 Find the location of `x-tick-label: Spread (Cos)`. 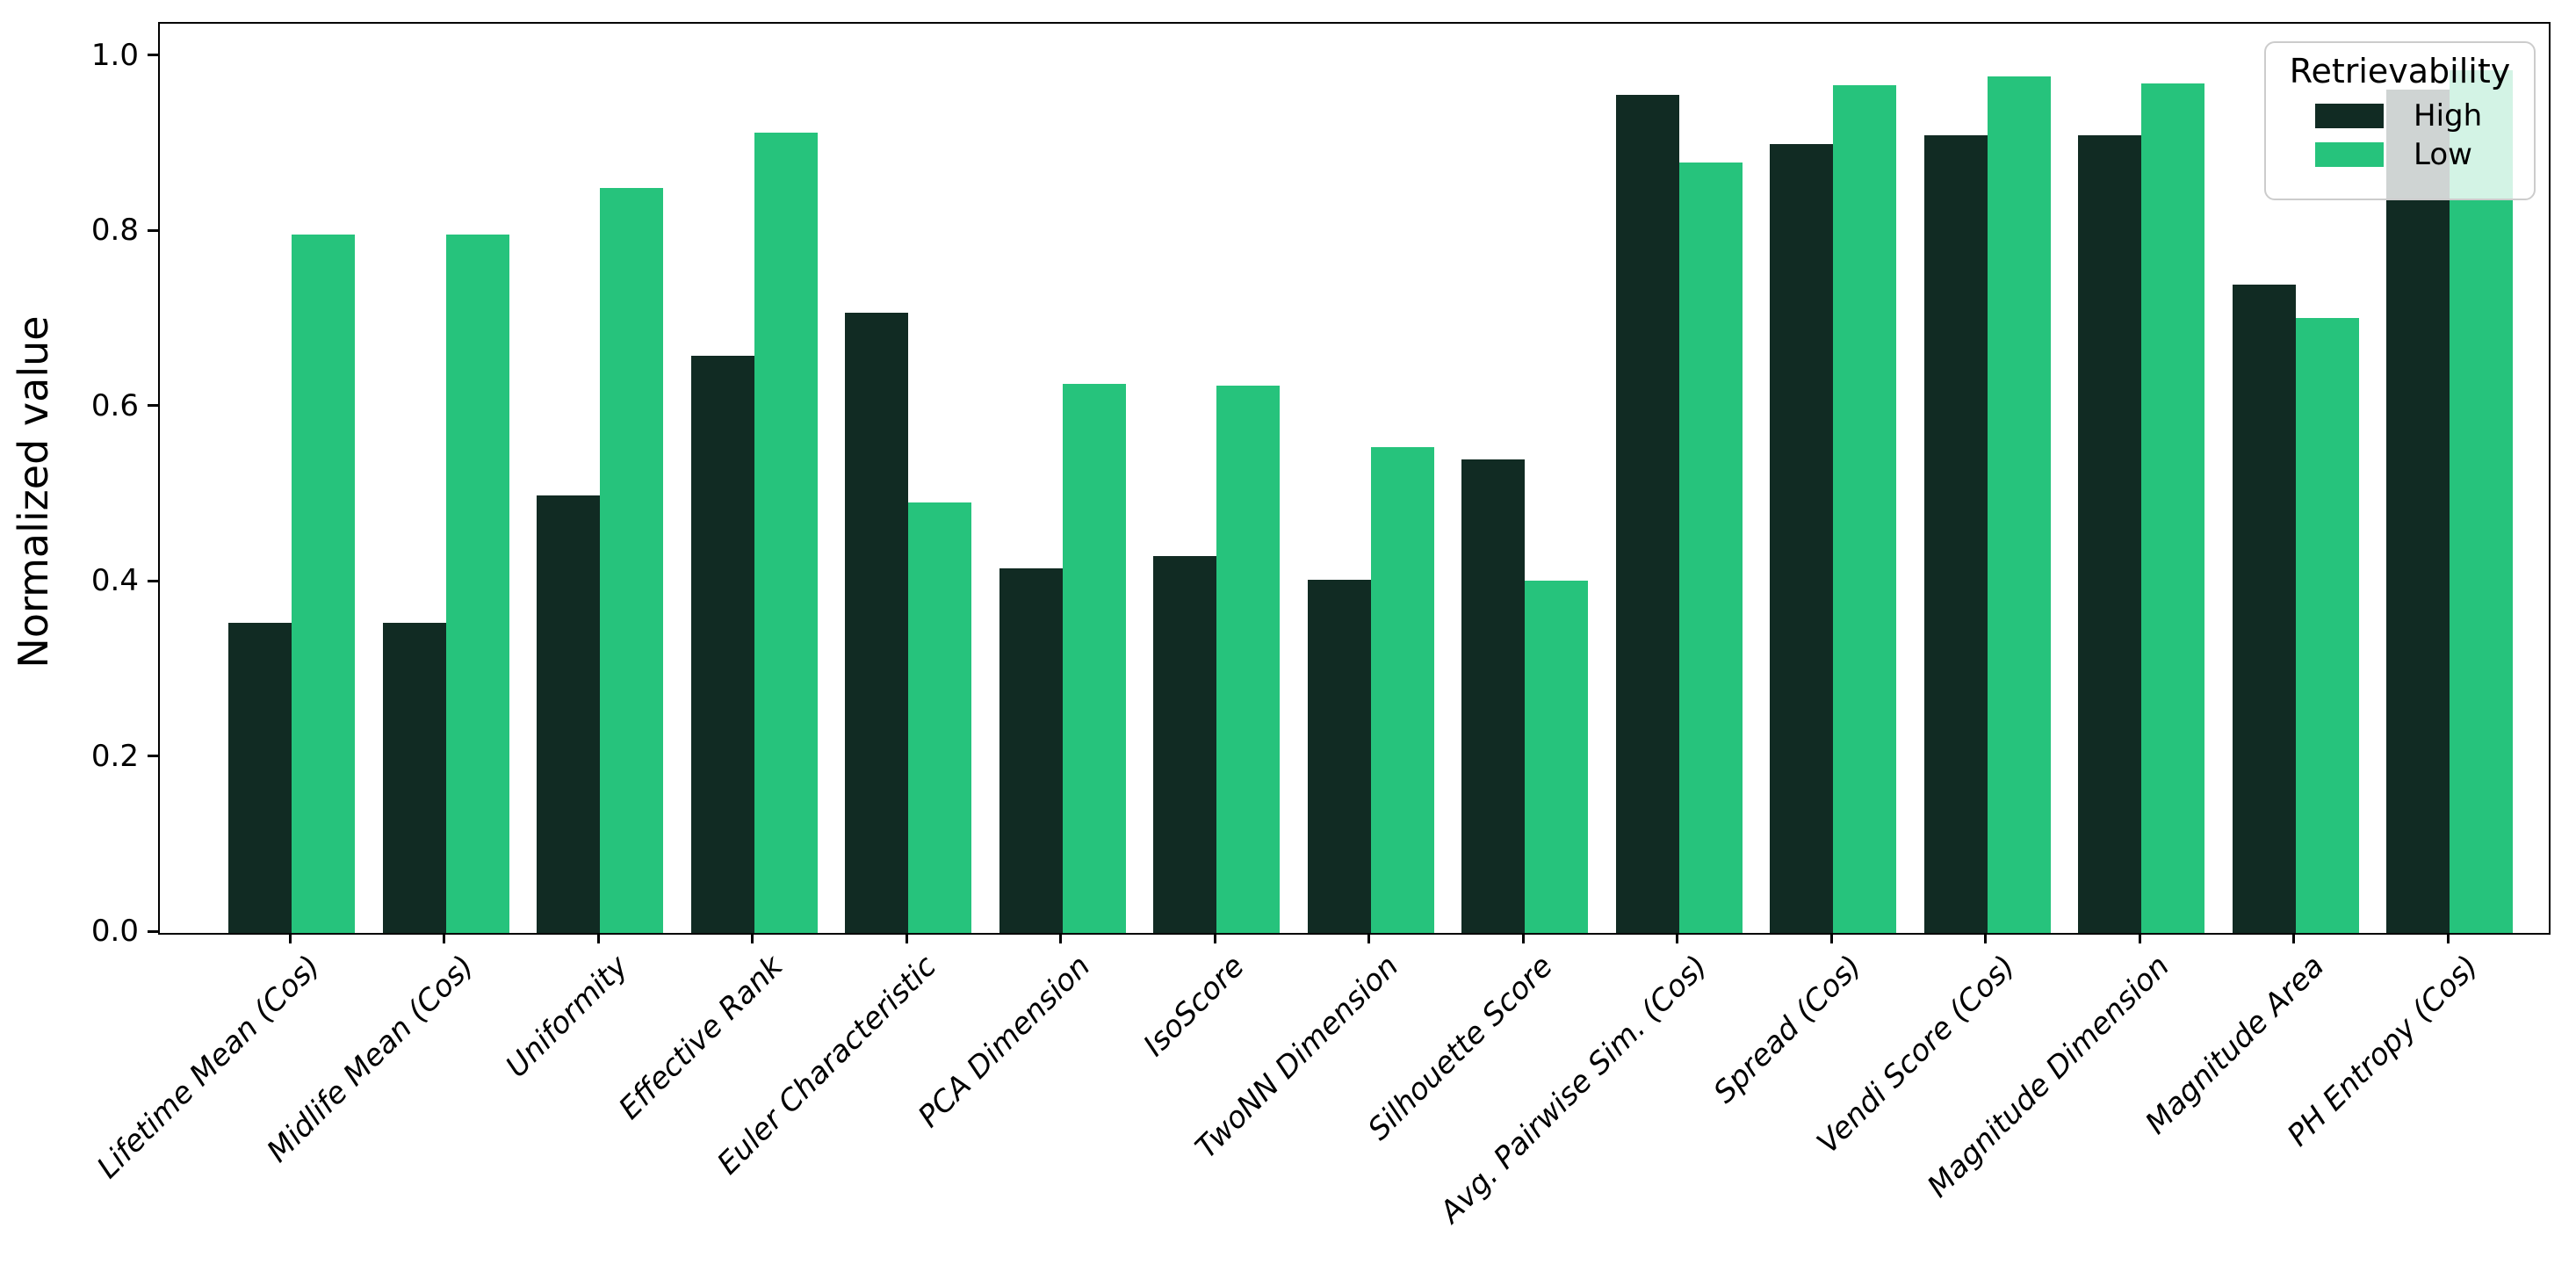

x-tick-label: Spread (Cos) is located at coordinates (1788, 1029).